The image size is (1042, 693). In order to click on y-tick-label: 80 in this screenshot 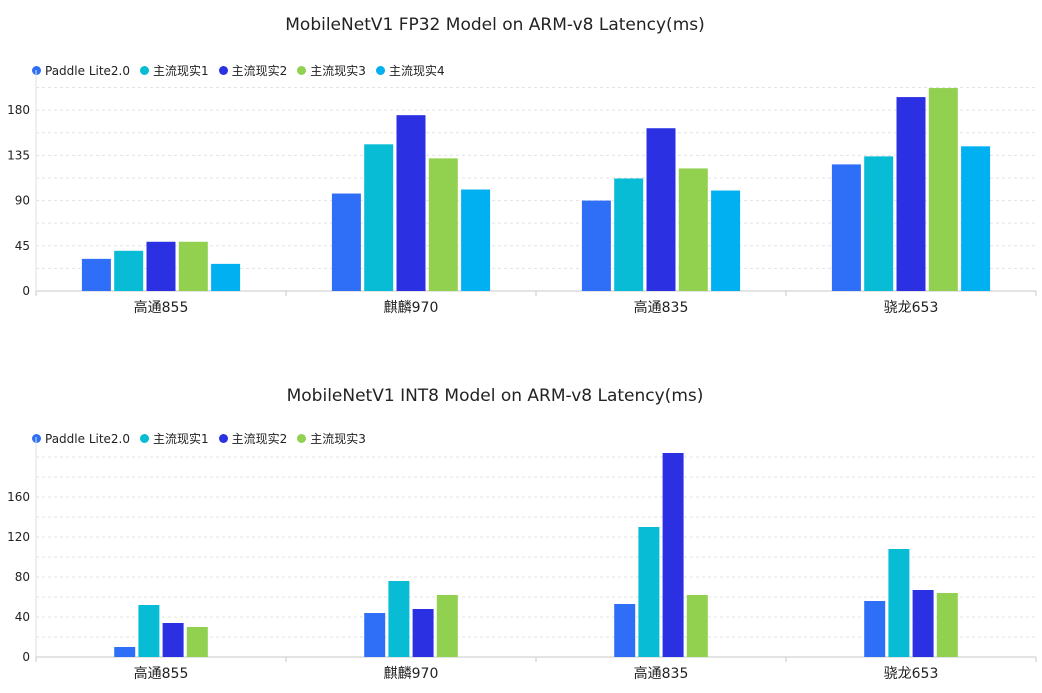, I will do `click(22, 577)`.